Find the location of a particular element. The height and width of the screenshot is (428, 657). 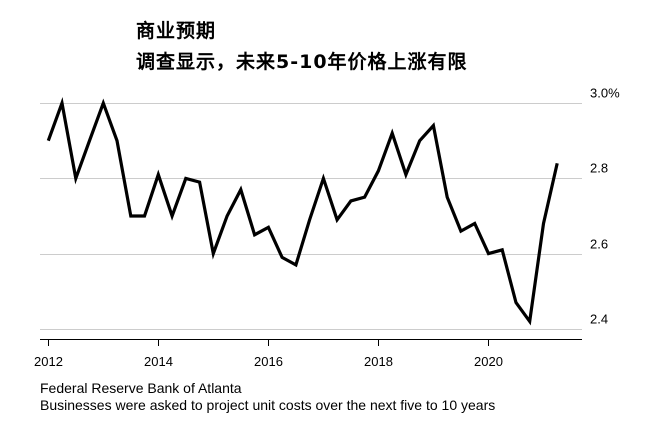

x-tick-label: 2014 is located at coordinates (158, 361).